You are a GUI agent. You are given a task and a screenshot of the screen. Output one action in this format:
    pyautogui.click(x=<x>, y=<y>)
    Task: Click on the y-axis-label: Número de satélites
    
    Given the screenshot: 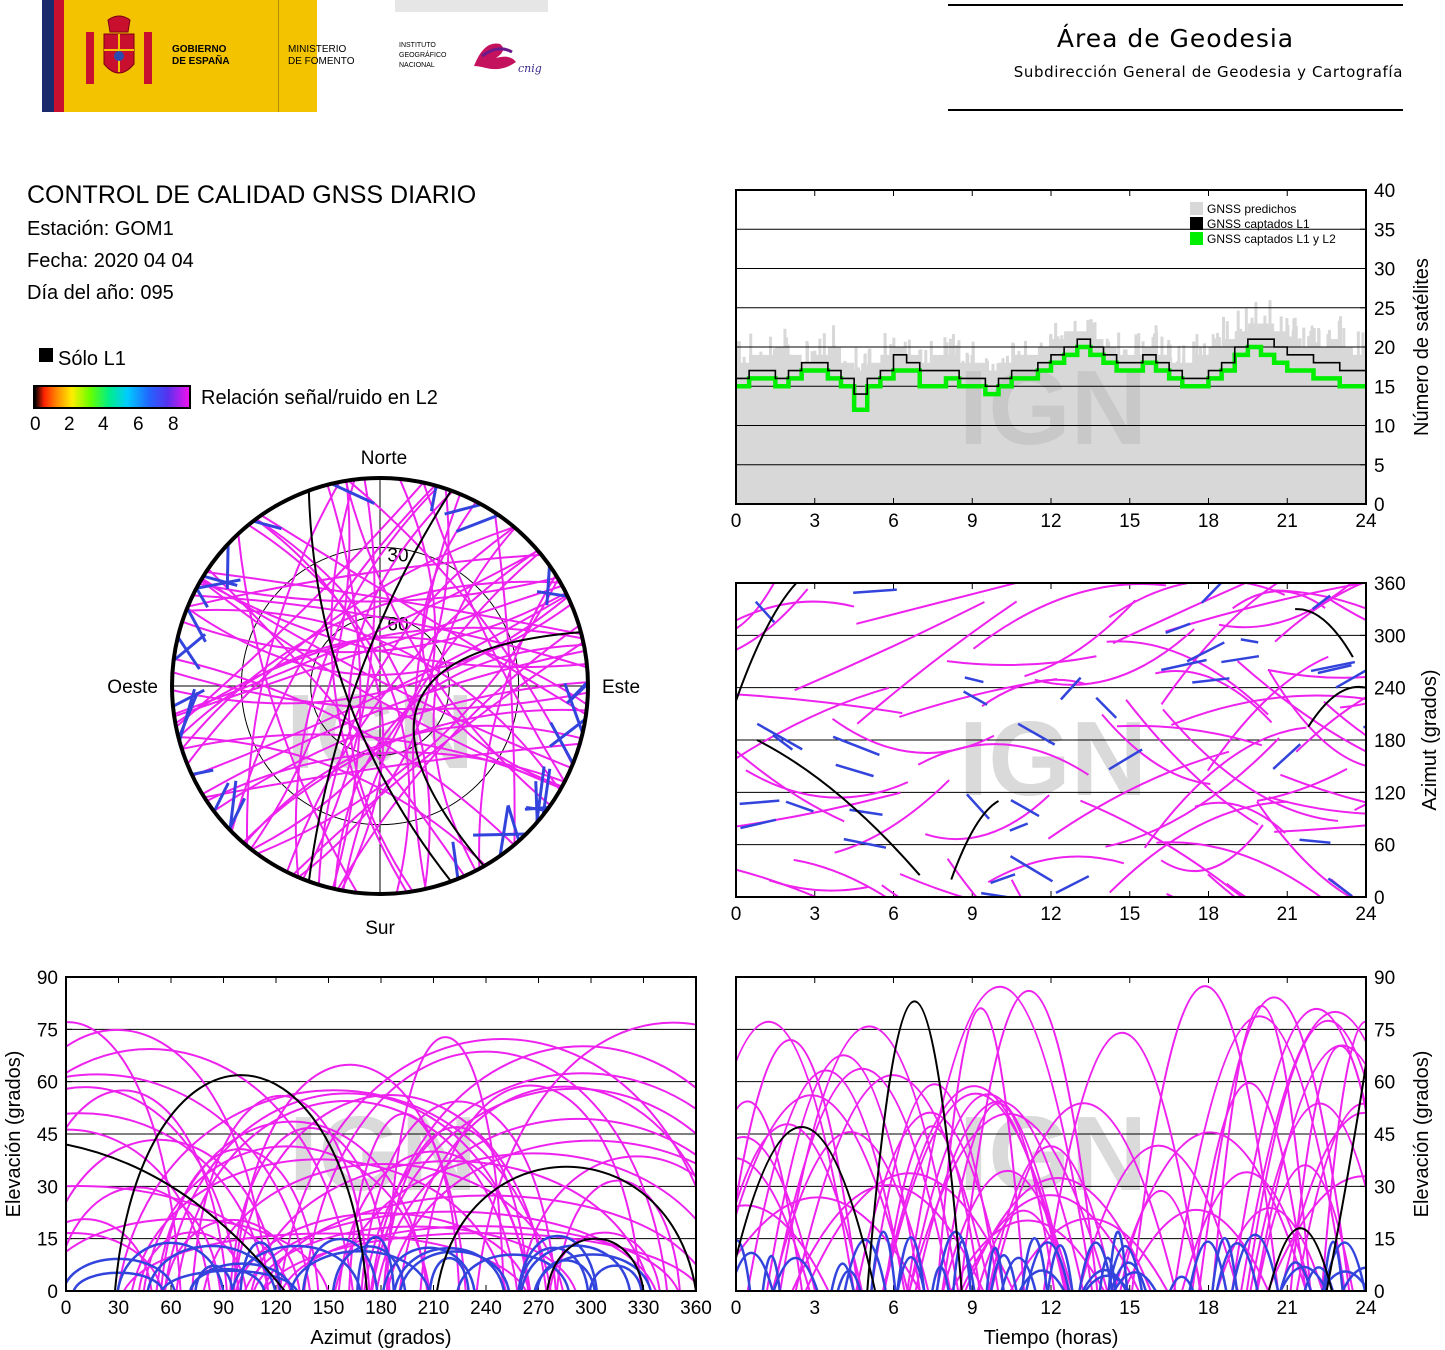 What is the action you would take?
    pyautogui.click(x=1422, y=347)
    